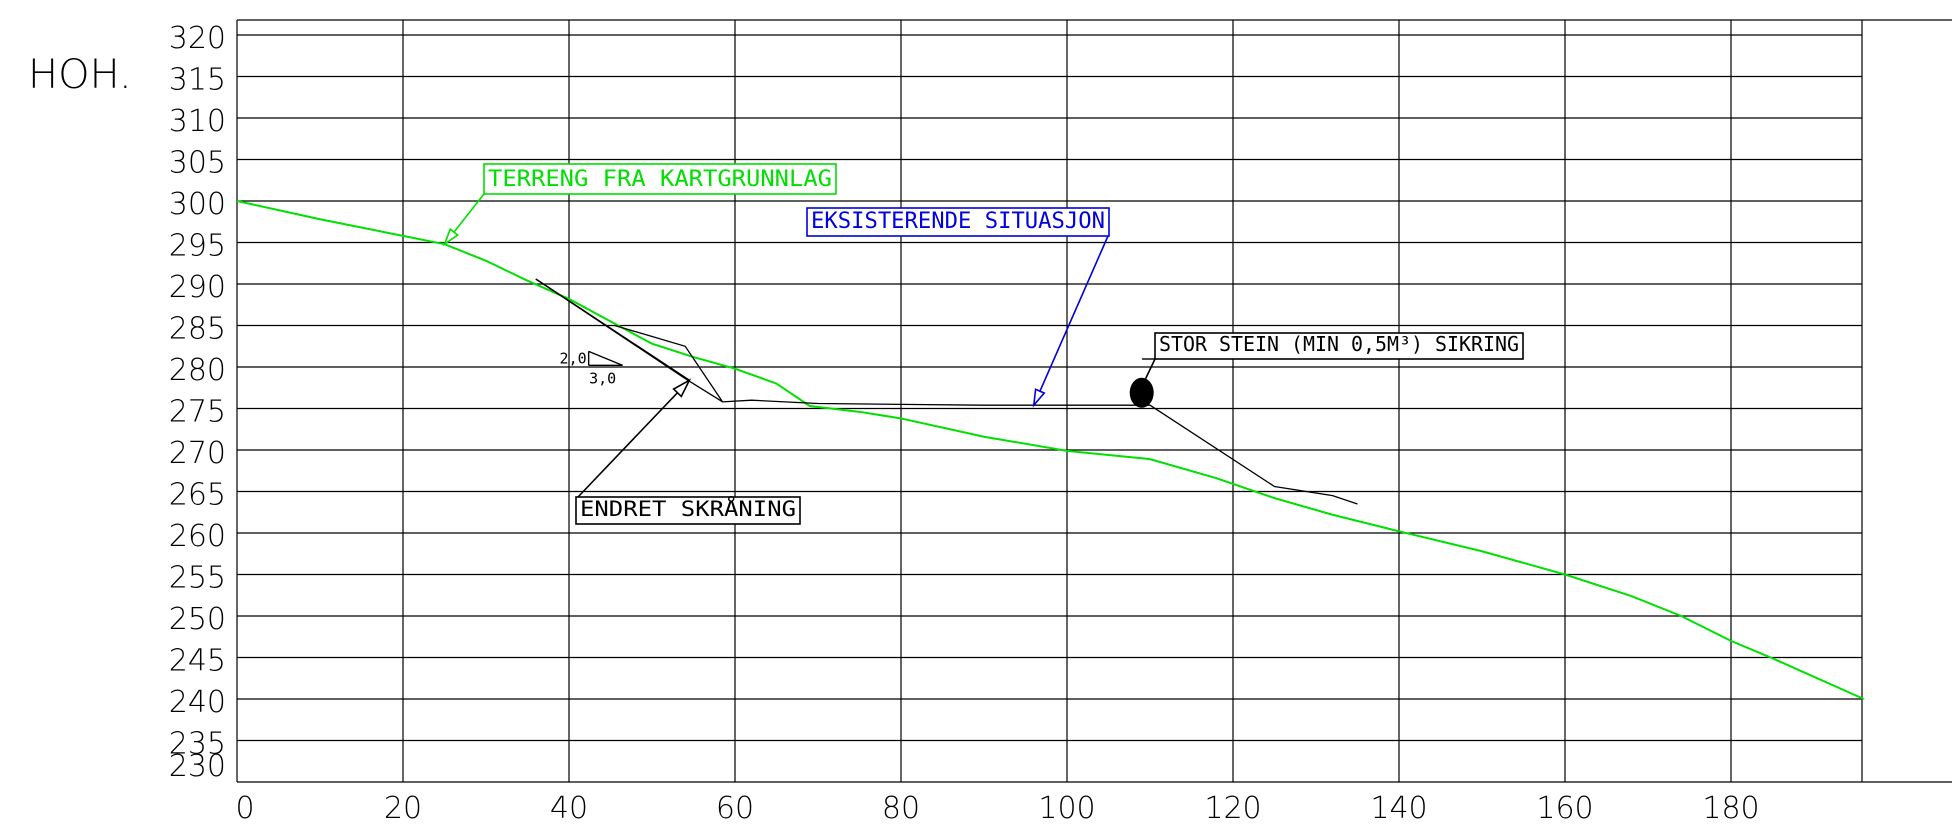 Image resolution: width=1952 pixels, height=832 pixels. What do you see at coordinates (197, 536) in the screenshot?
I see `y-tick-label: 260` at bounding box center [197, 536].